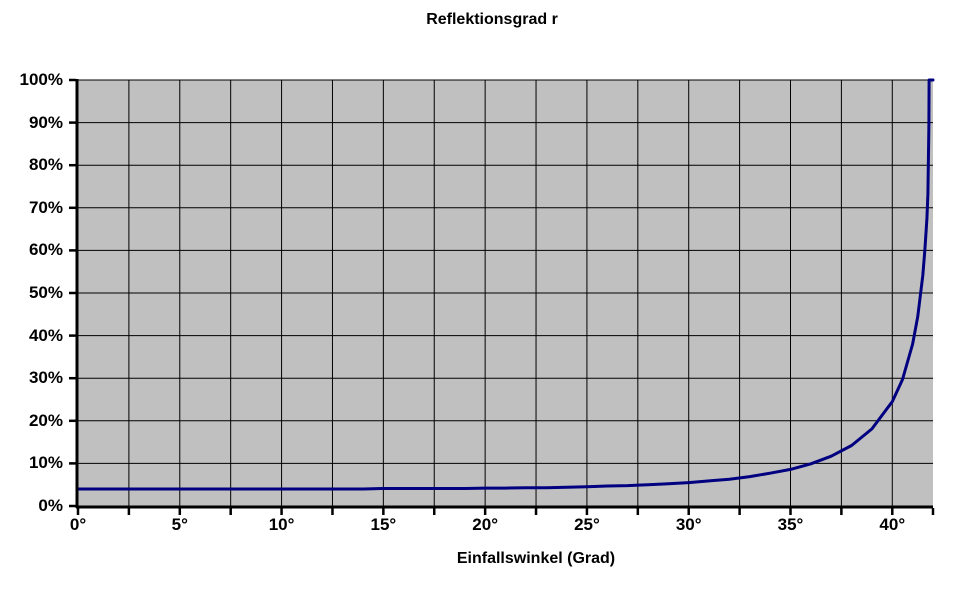 The height and width of the screenshot is (593, 960). Describe the element at coordinates (485, 524) in the screenshot. I see `x-tick-label: 20°` at that location.